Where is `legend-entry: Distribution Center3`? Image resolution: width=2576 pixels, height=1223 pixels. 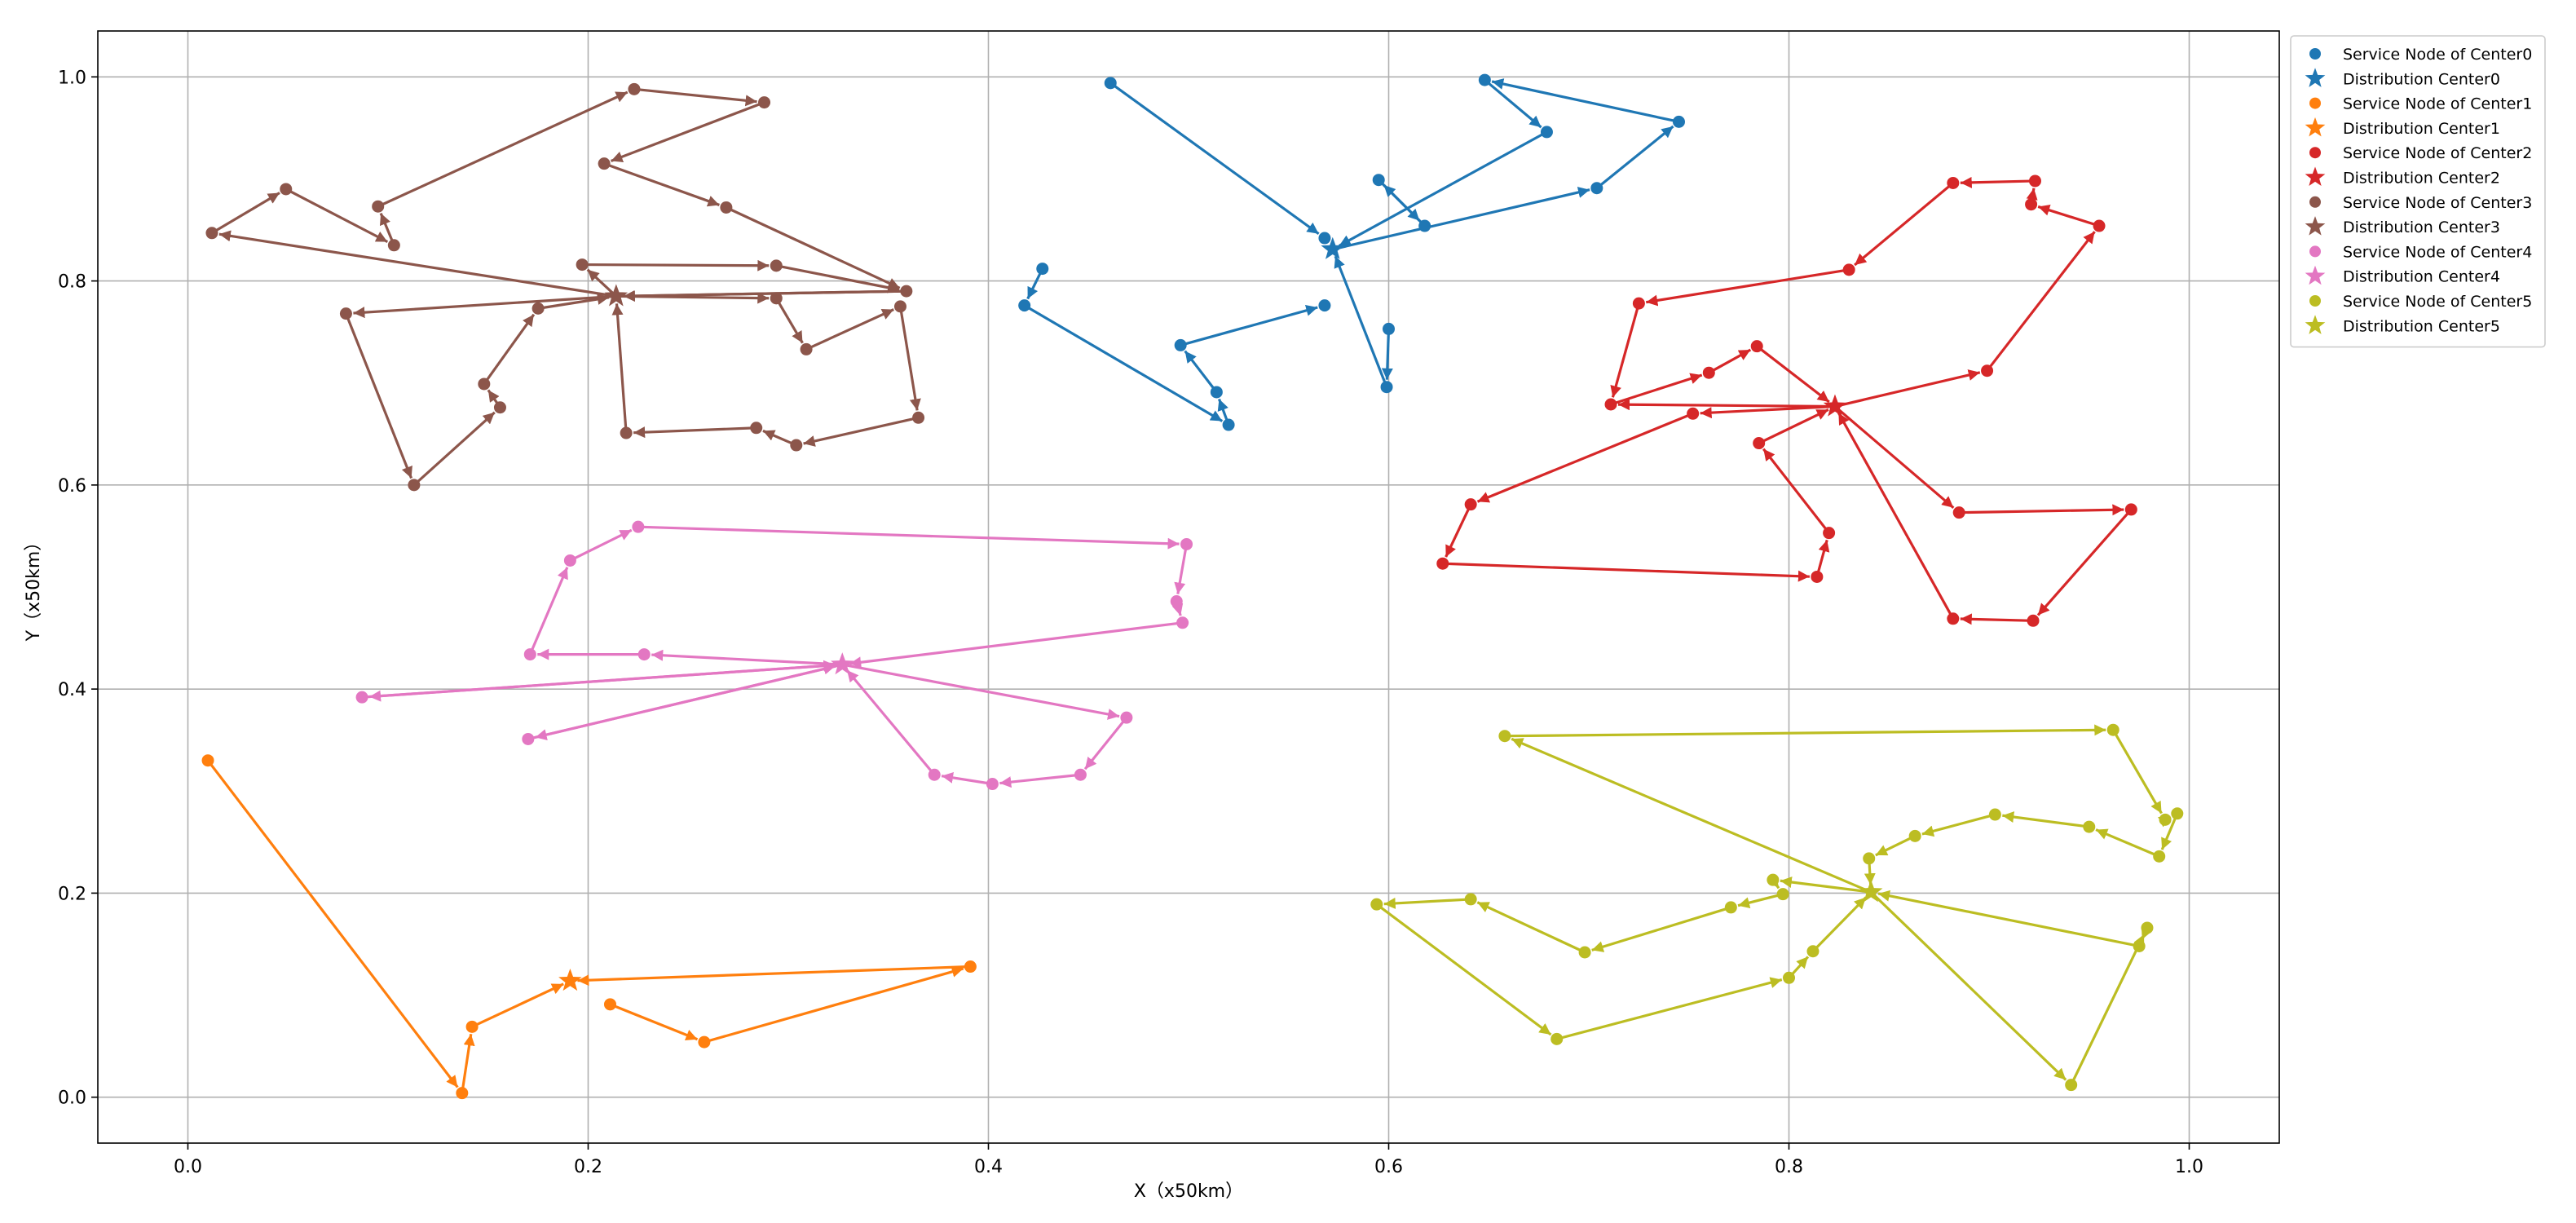 legend-entry: Distribution Center3 is located at coordinates (2421, 228).